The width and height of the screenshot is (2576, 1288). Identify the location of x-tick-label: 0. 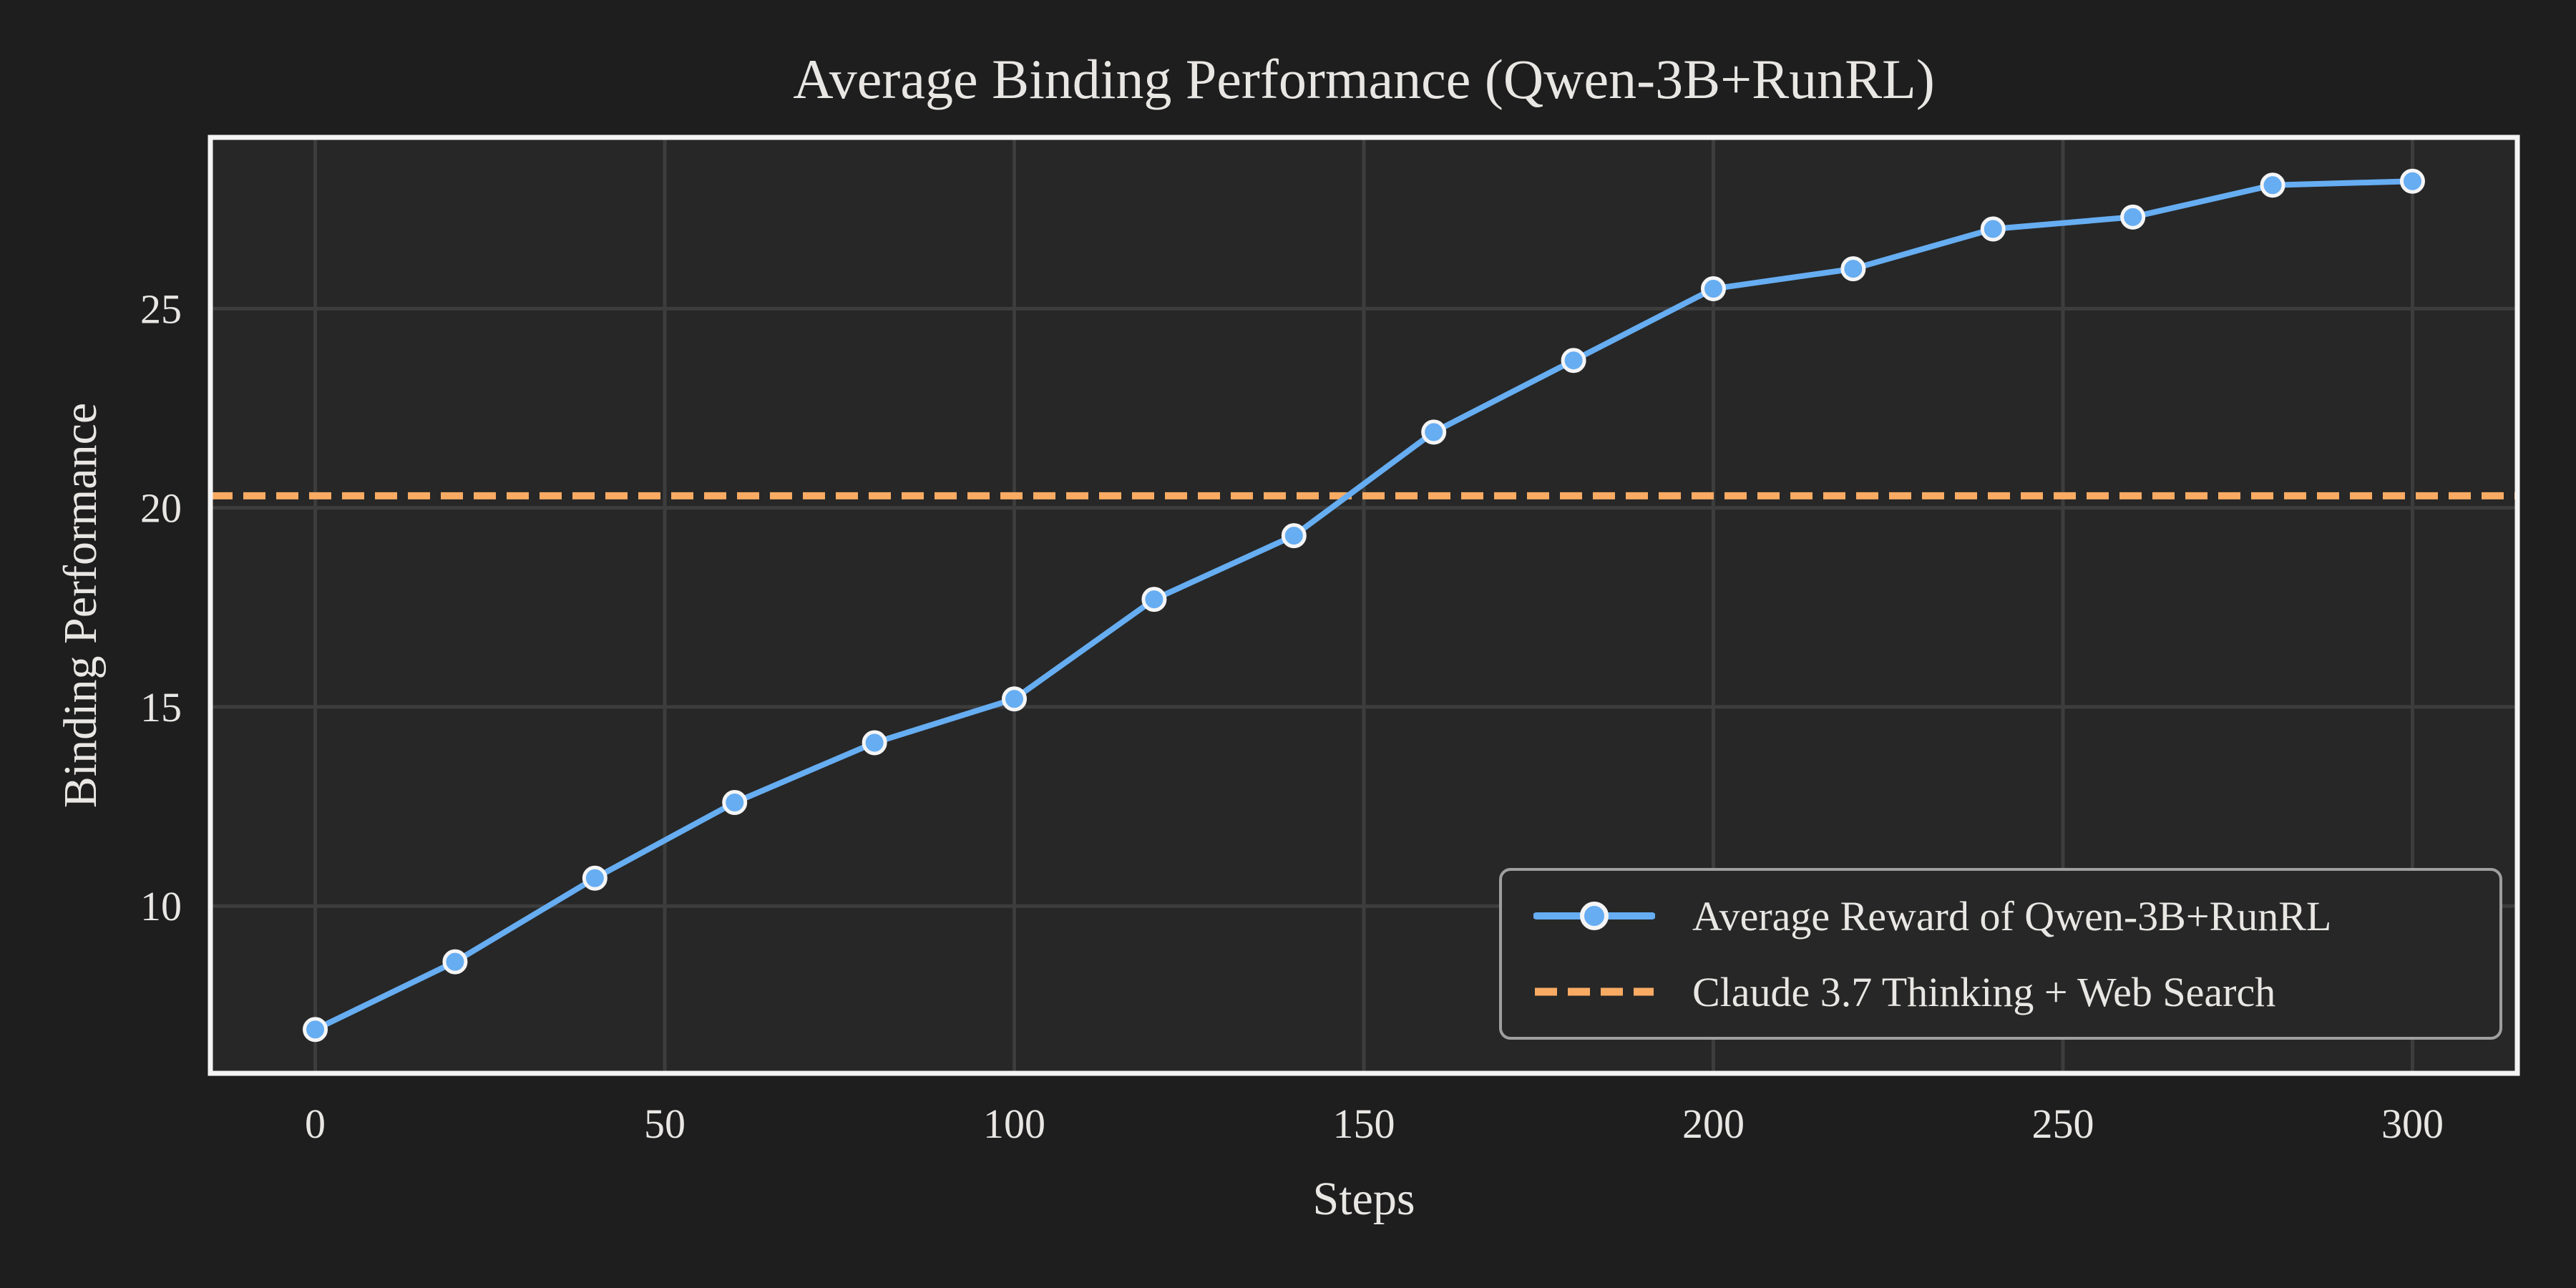
(315, 1124).